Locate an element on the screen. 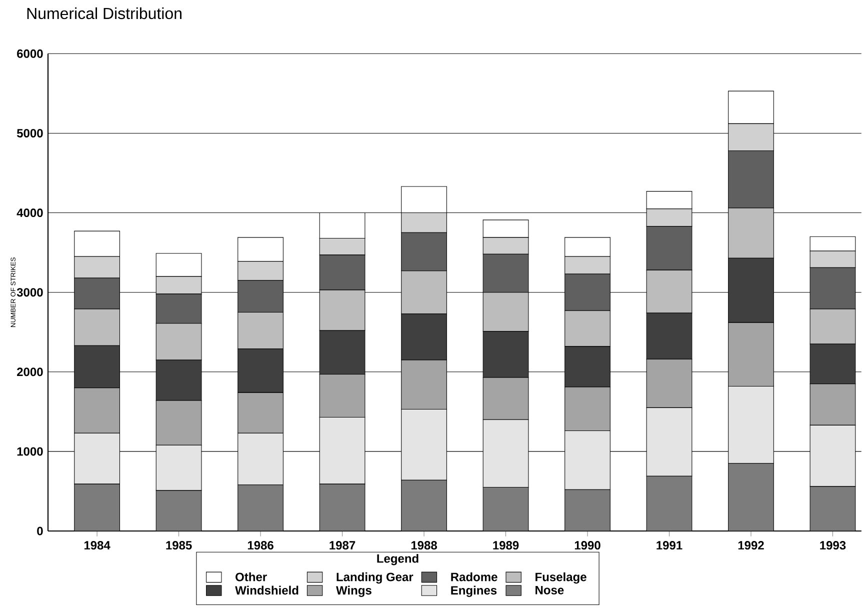 The width and height of the screenshot is (862, 615). y-tick-label: 5000 is located at coordinates (29, 133).